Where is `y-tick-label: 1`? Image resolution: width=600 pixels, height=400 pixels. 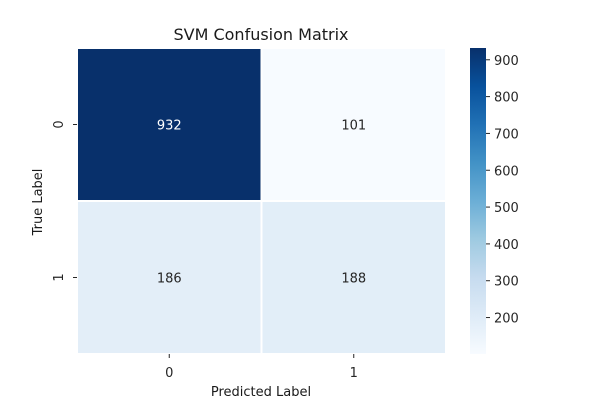
y-tick-label: 1 is located at coordinates (59, 277).